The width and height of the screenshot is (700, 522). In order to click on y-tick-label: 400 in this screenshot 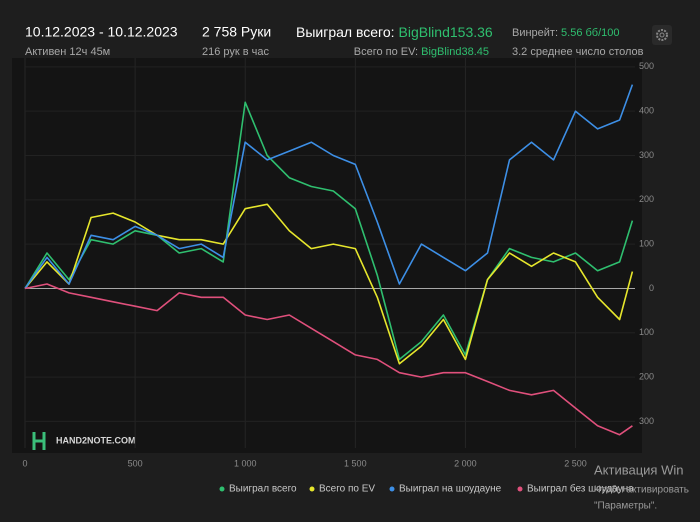, I will do `click(646, 111)`.